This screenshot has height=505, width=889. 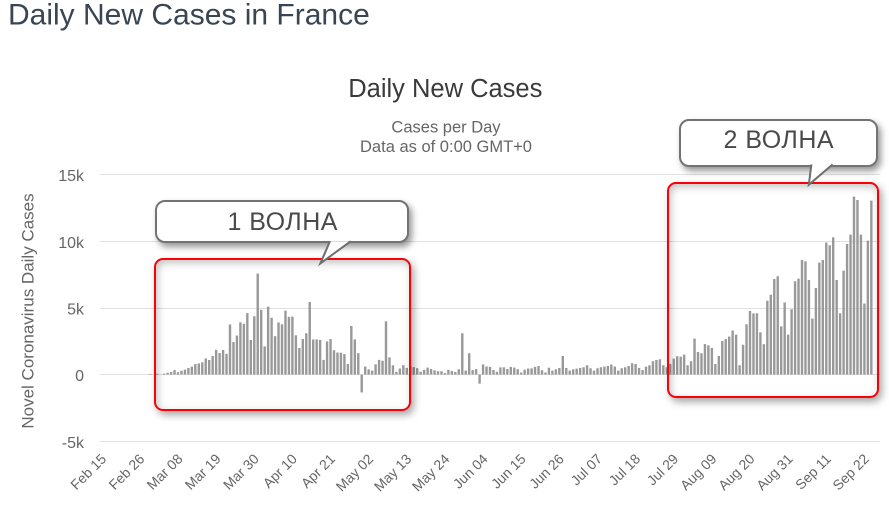 What do you see at coordinates (431, 472) in the screenshot?
I see `svg-text: May 24` at bounding box center [431, 472].